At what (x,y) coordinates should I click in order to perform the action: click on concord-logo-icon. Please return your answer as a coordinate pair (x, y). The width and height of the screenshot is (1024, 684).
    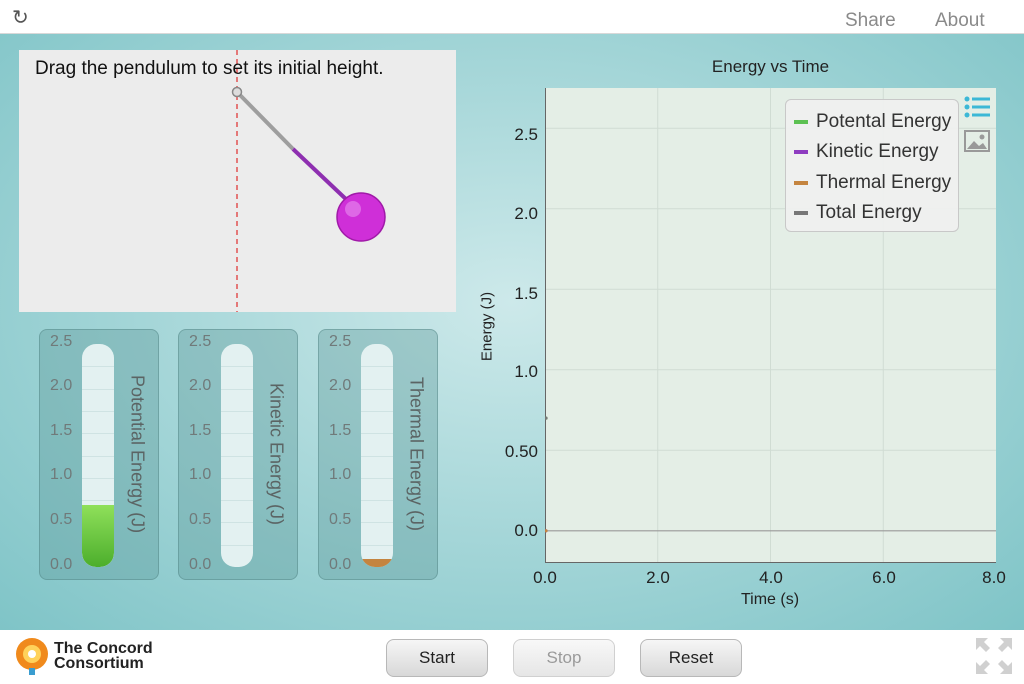
    Looking at the image, I should click on (32, 656).